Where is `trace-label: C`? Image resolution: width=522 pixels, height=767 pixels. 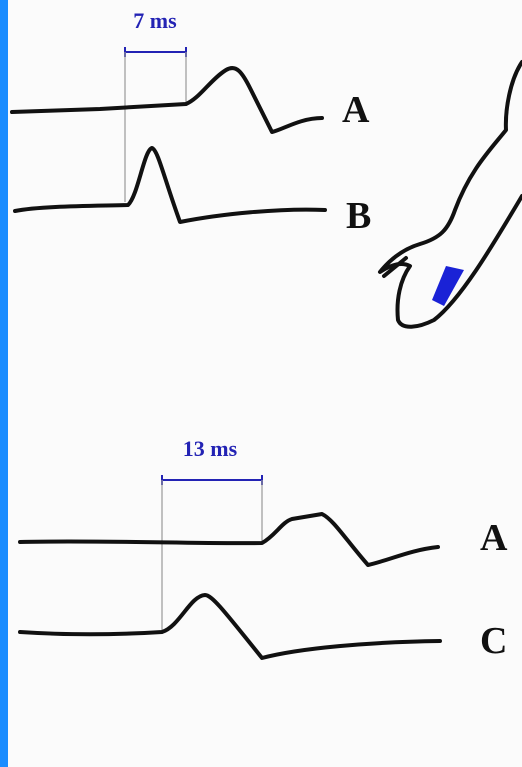
trace-label: C is located at coordinates (493, 641).